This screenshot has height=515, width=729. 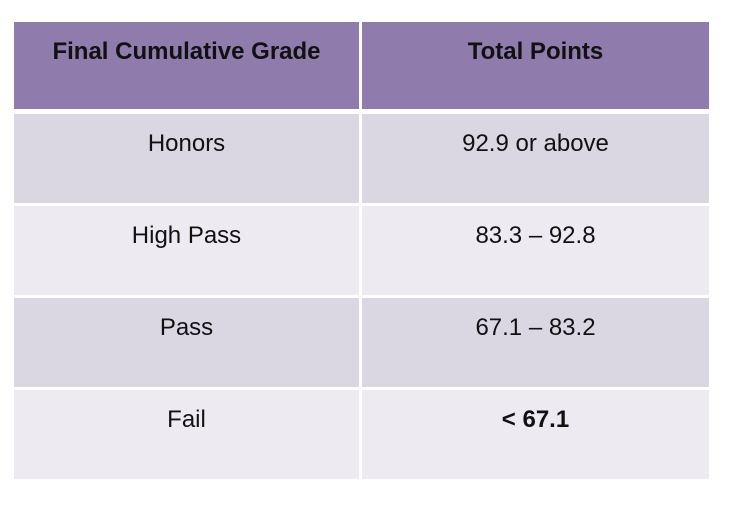 I want to click on points-cell: 67.1 – 83.2, so click(x=535, y=344).